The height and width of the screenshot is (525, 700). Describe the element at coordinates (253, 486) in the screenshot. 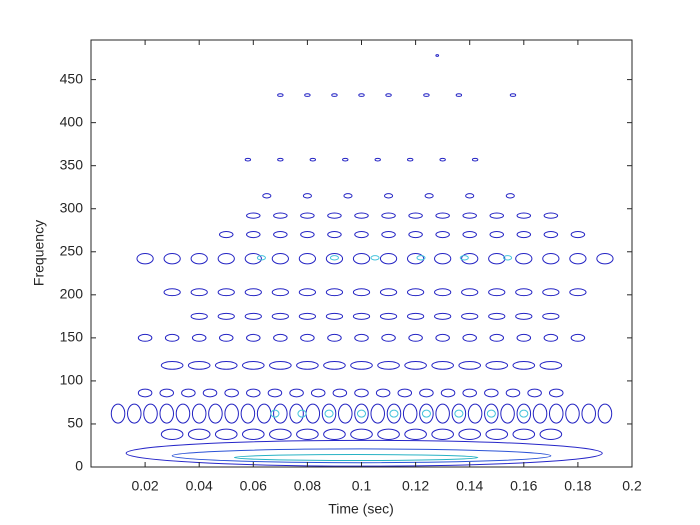

I see `x-tick-label: 0.06` at that location.